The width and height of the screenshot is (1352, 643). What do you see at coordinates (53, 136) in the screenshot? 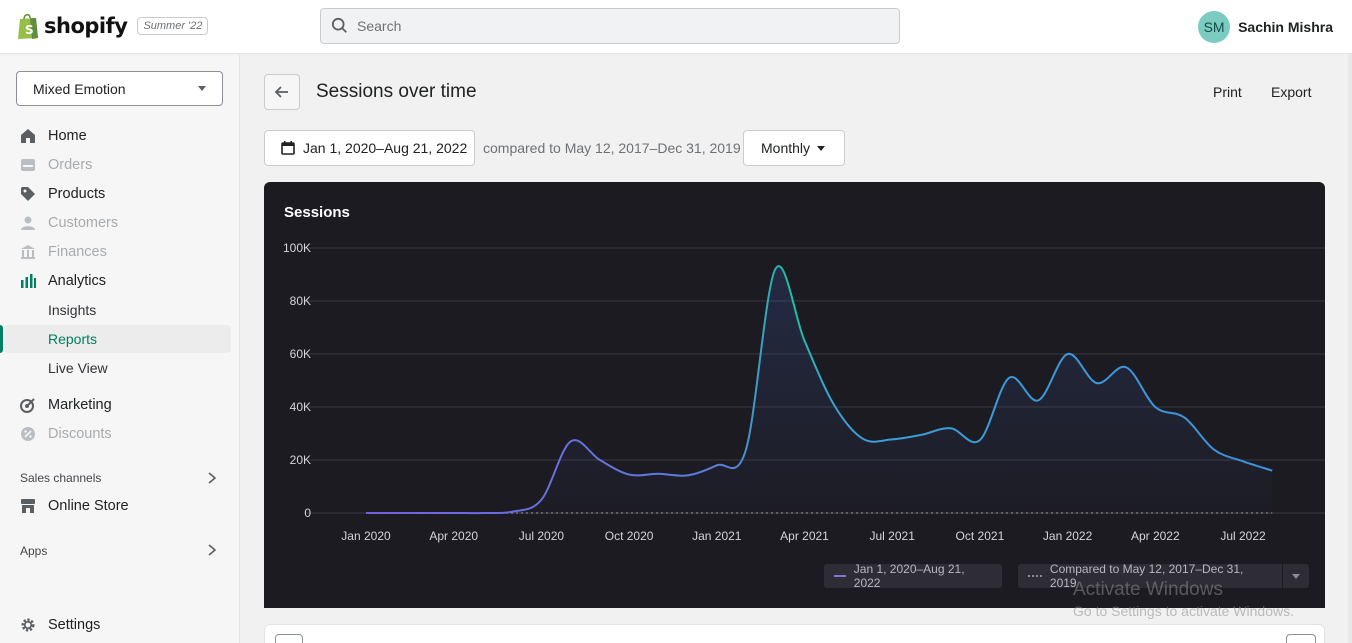
I see `sidebar-item-home: Home` at bounding box center [53, 136].